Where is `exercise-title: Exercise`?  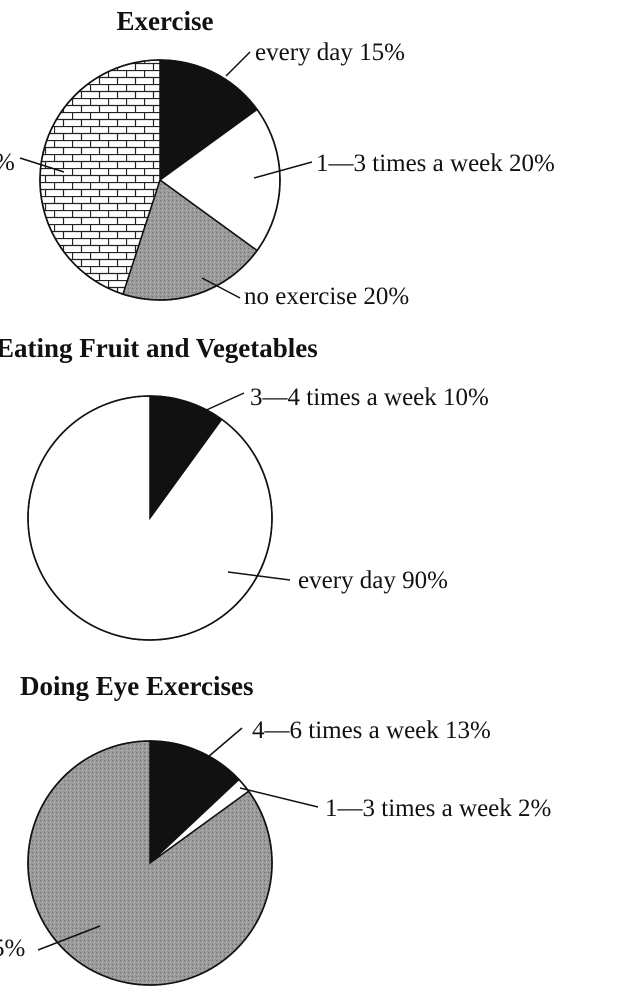 exercise-title: Exercise is located at coordinates (165, 21).